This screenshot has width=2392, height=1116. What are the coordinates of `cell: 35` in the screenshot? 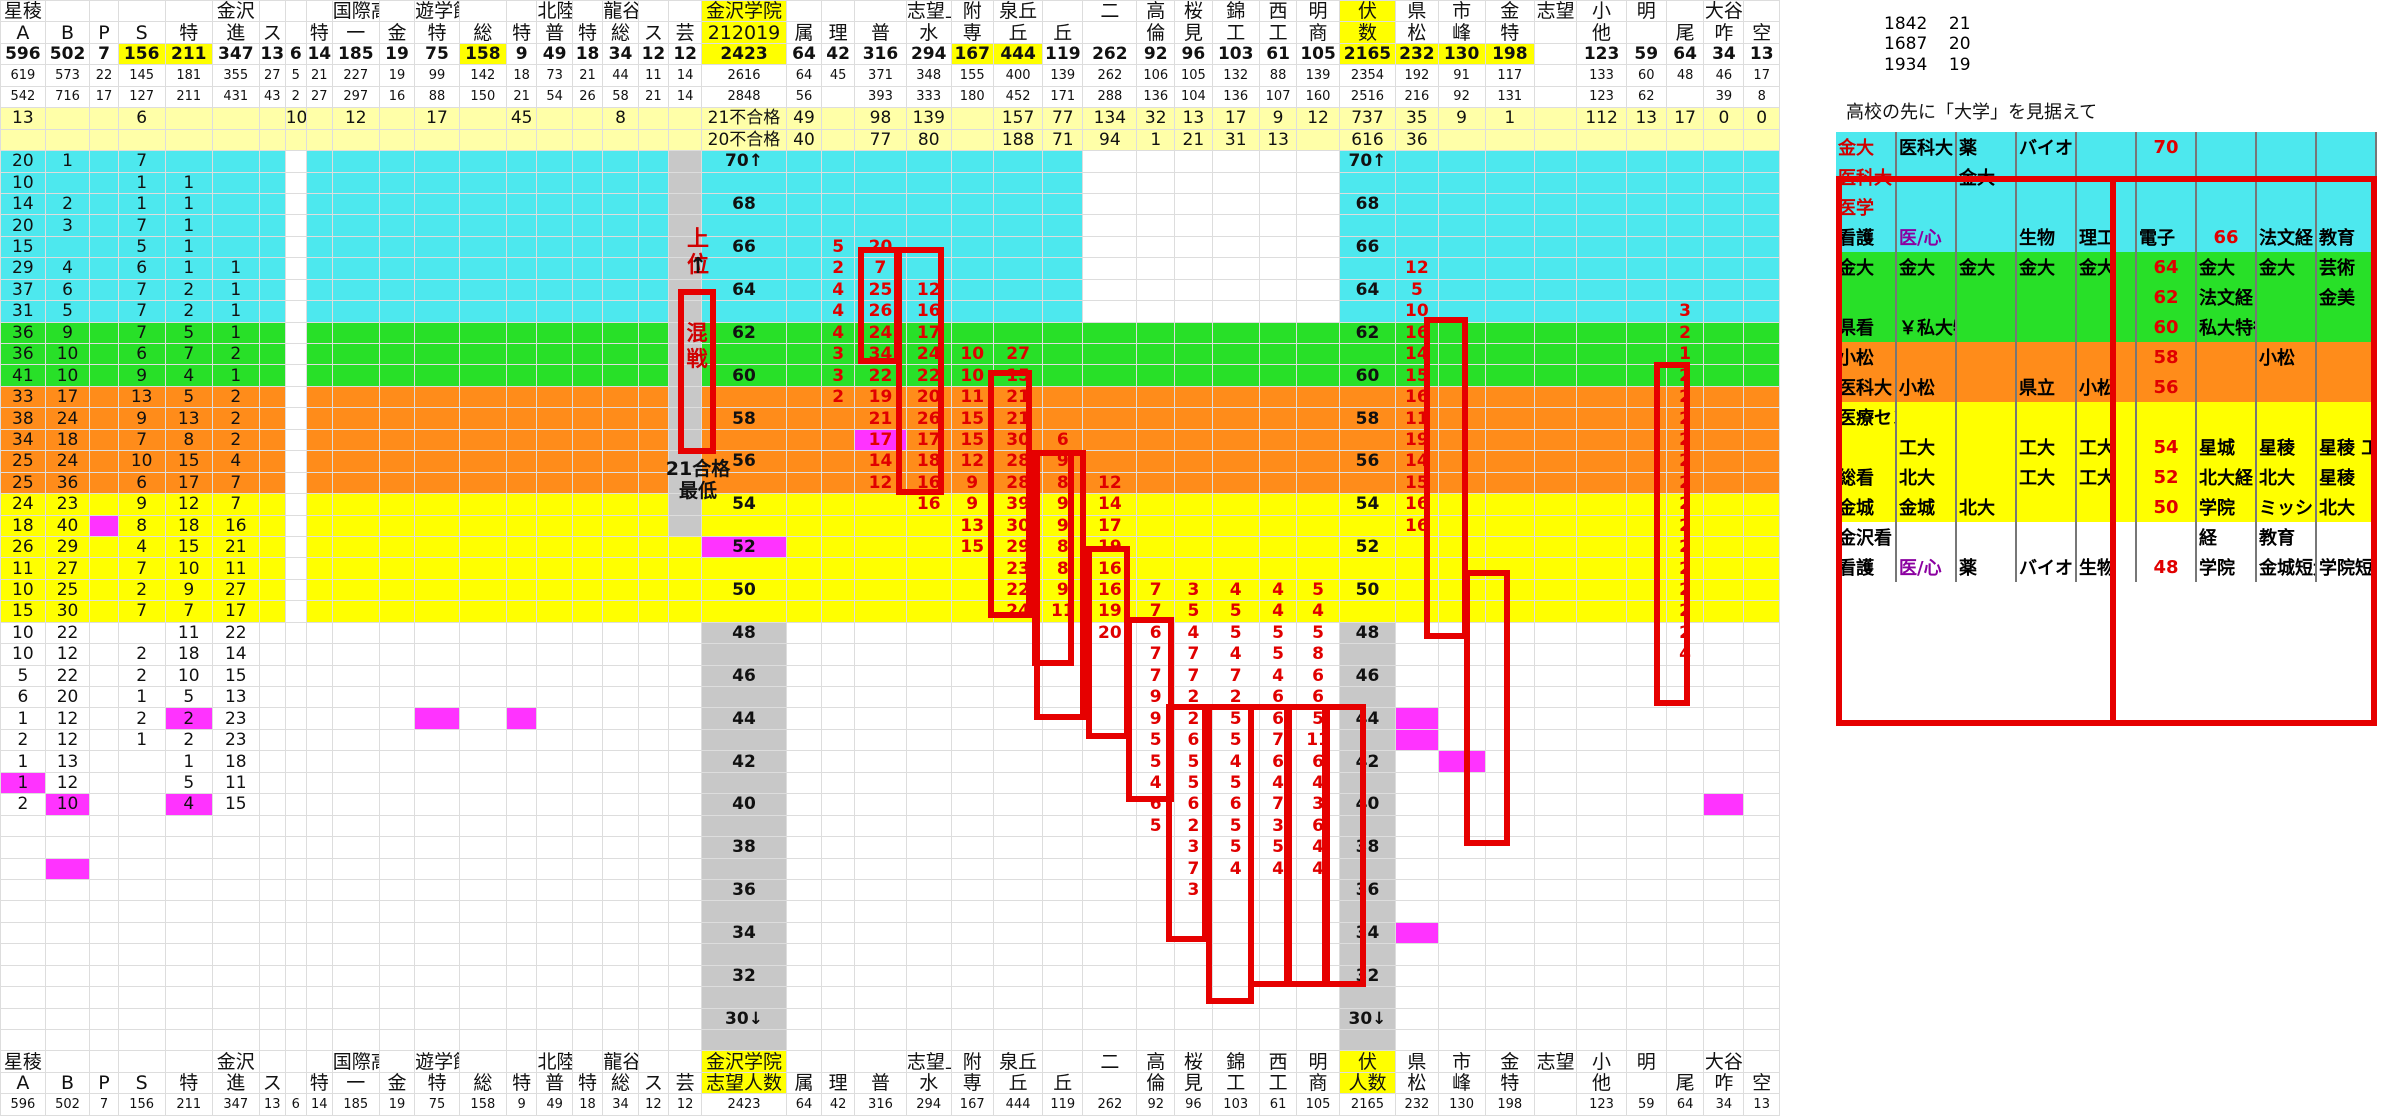 It's located at (1417, 118).